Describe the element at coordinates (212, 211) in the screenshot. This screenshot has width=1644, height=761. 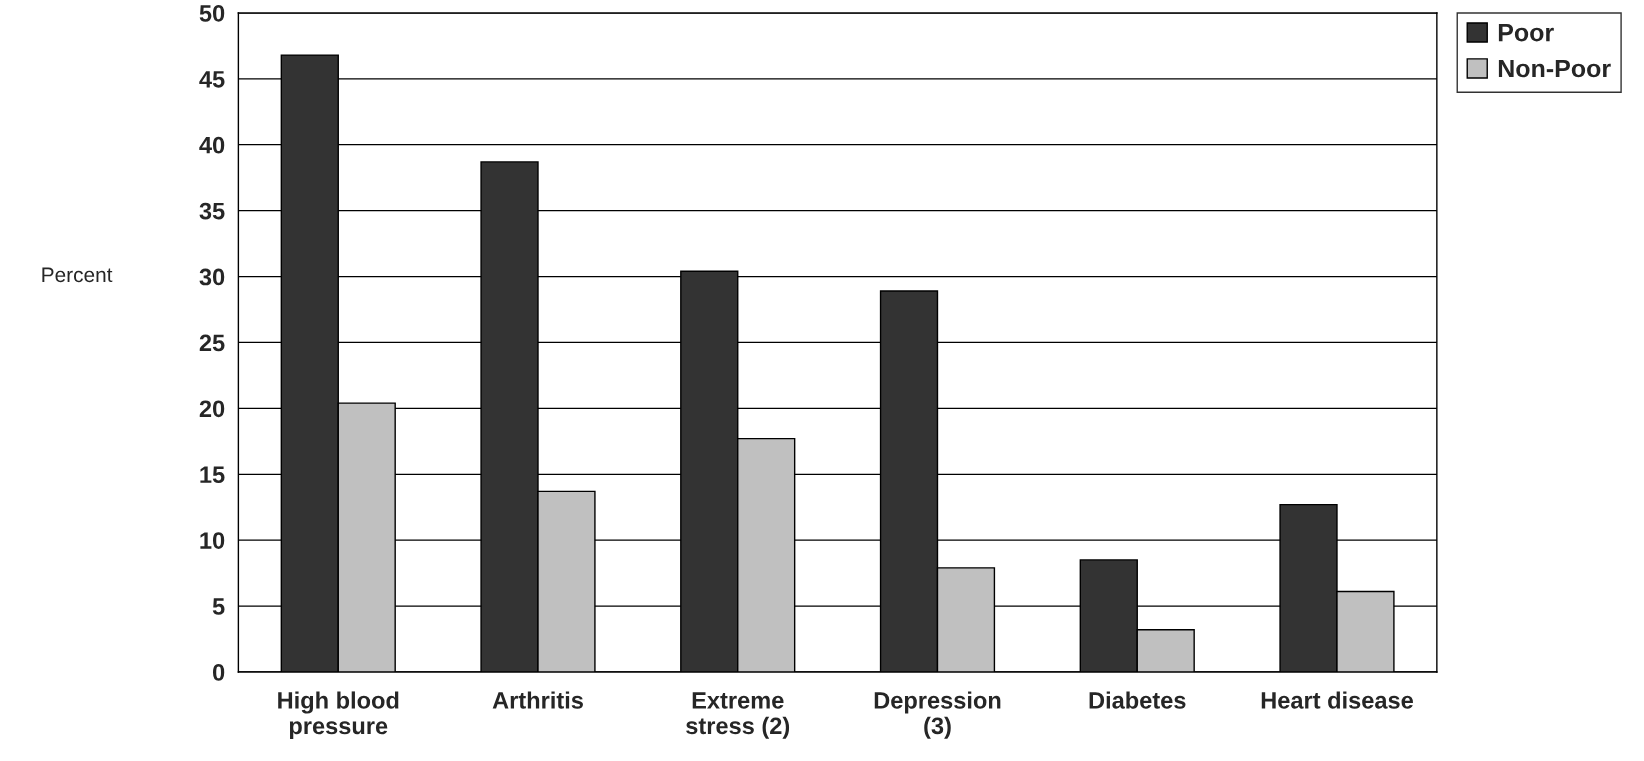
I see `y-tick-label: 35` at that location.